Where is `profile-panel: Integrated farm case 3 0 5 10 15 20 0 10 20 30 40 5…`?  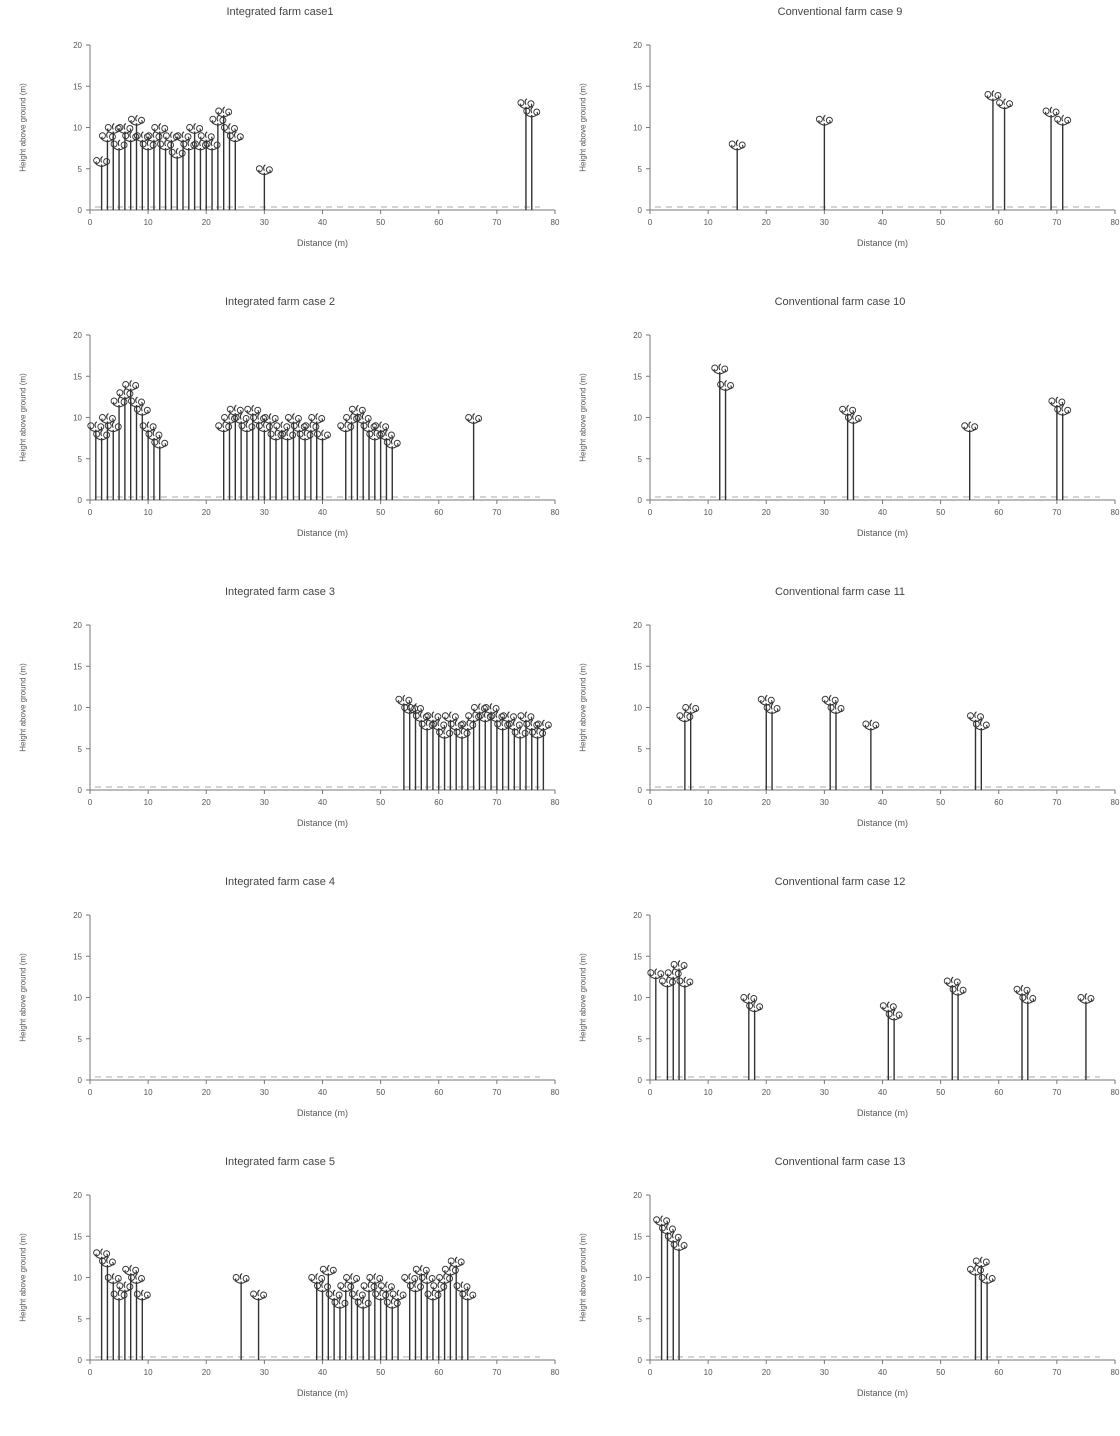 profile-panel: Integrated farm case 3 0 5 10 15 20 0 10 20 30 40 5… is located at coordinates (280, 723).